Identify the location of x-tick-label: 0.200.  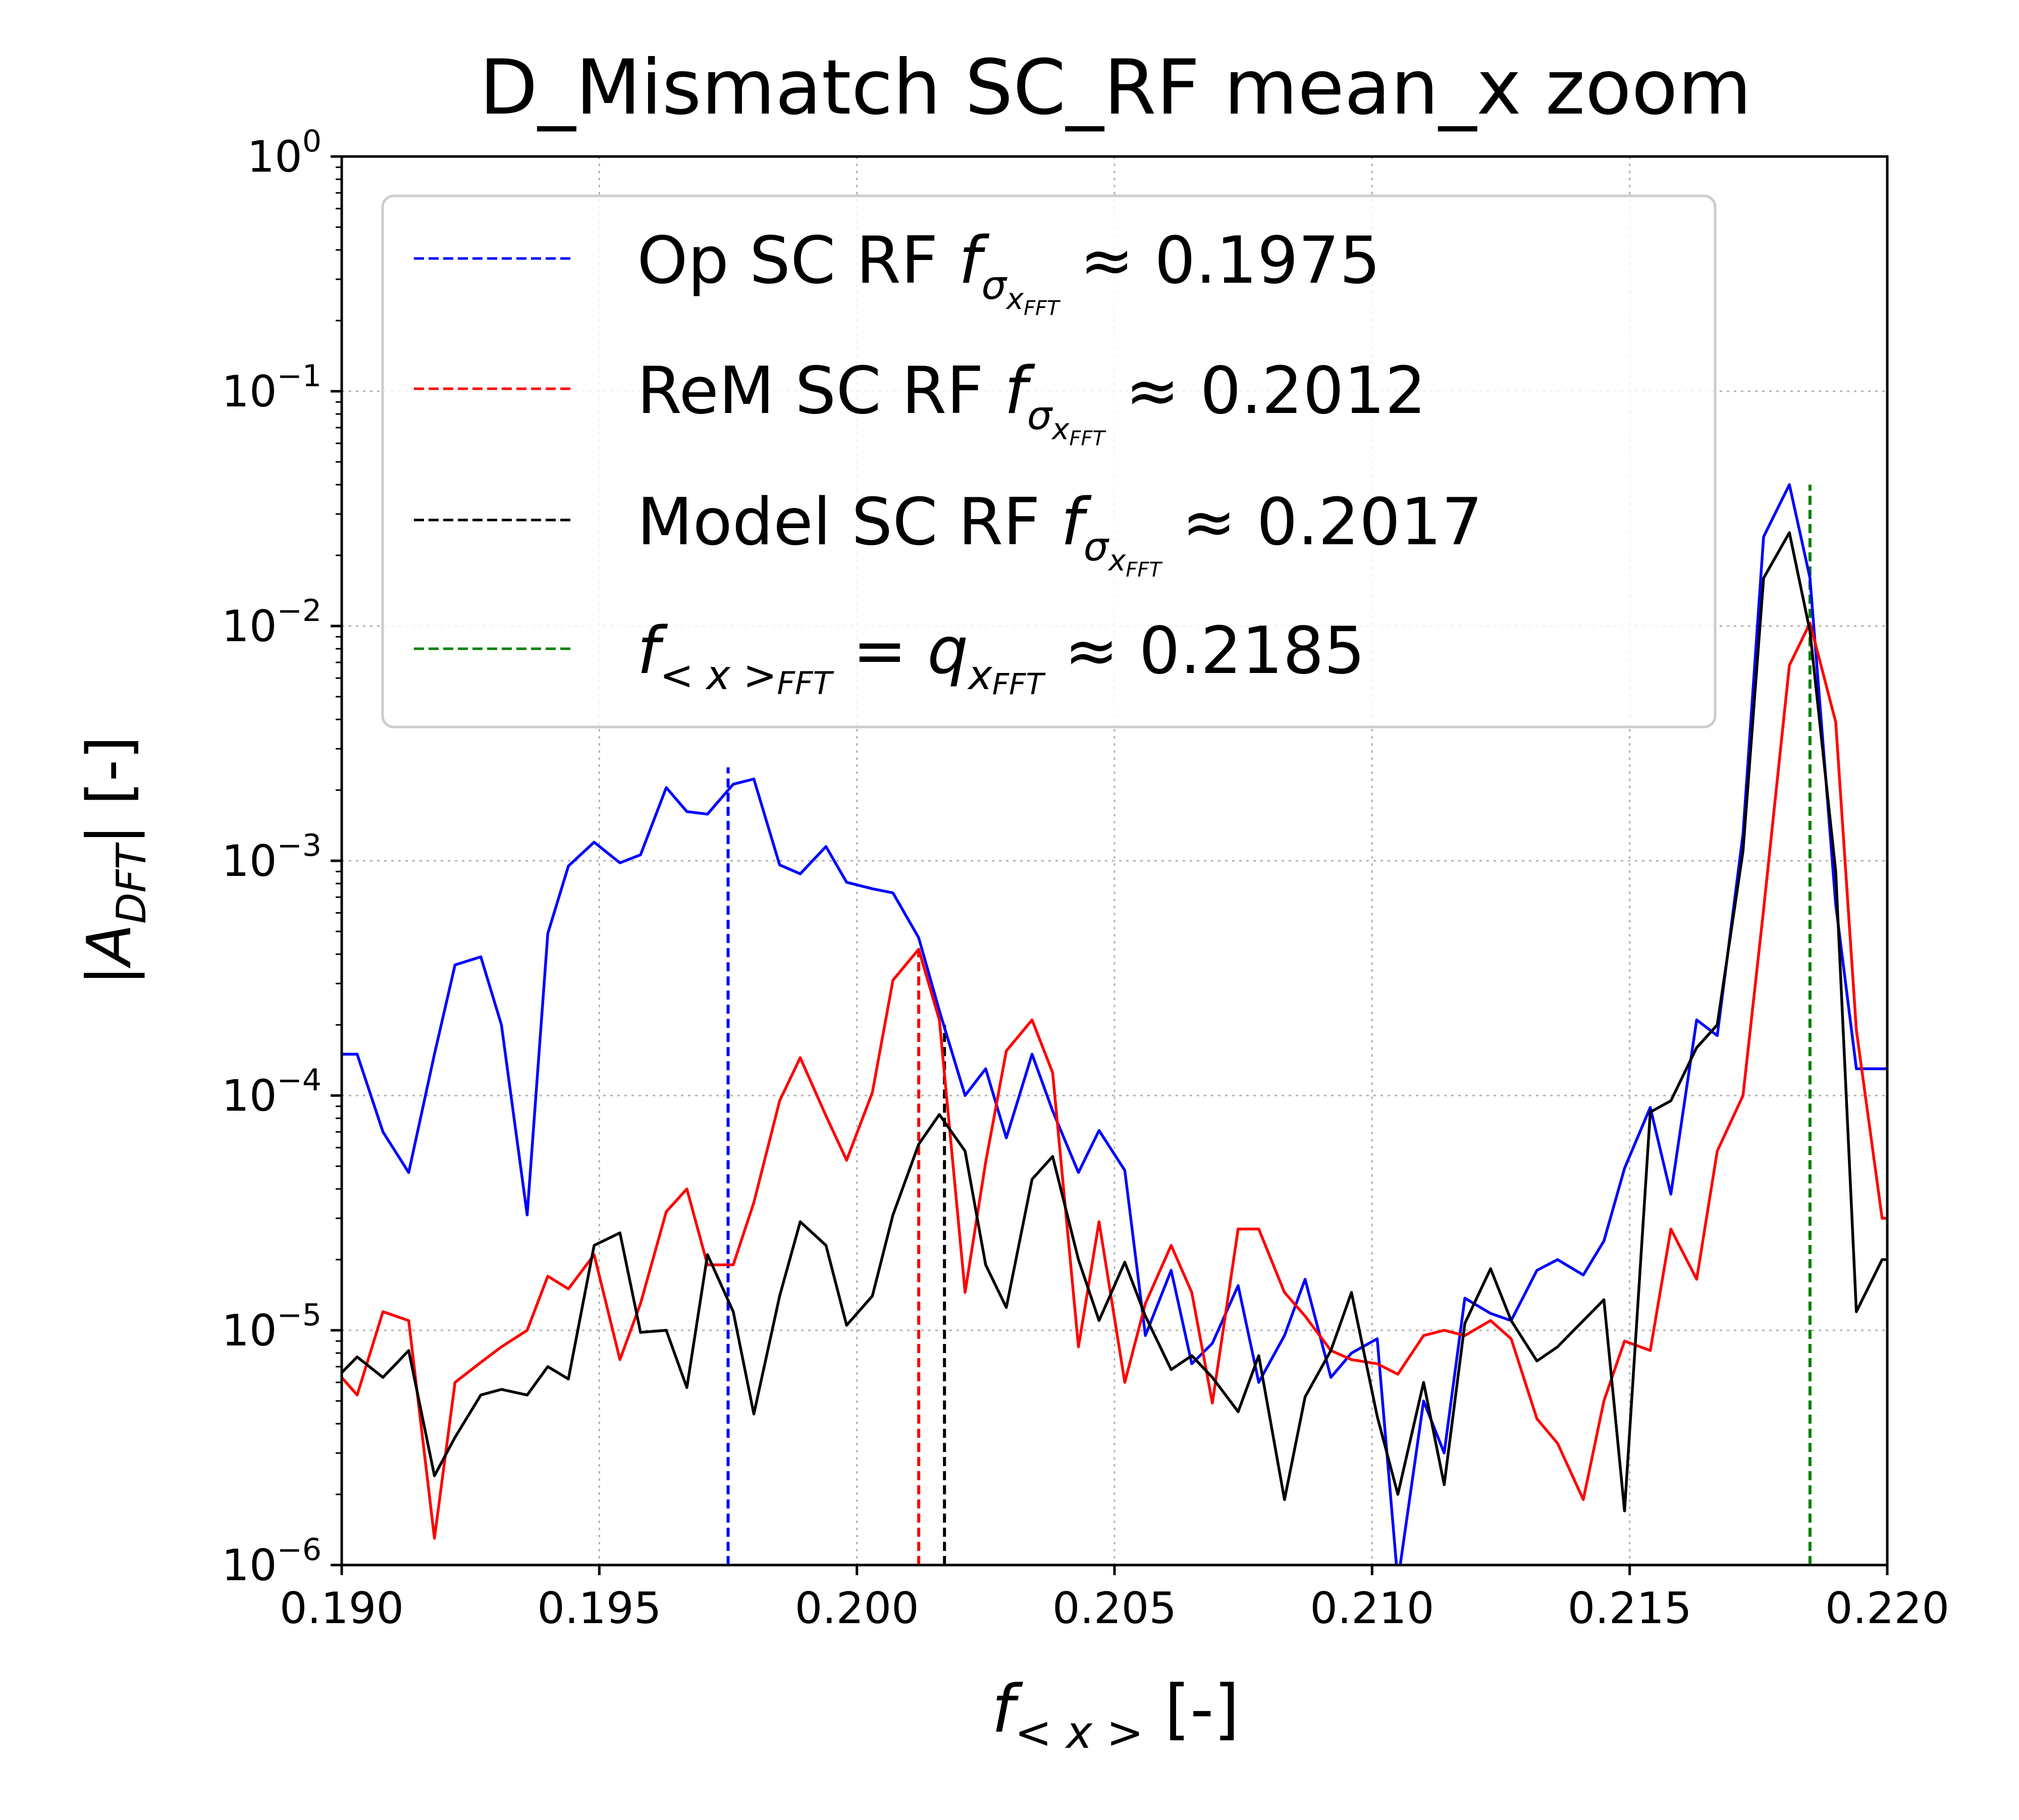
(857, 1608).